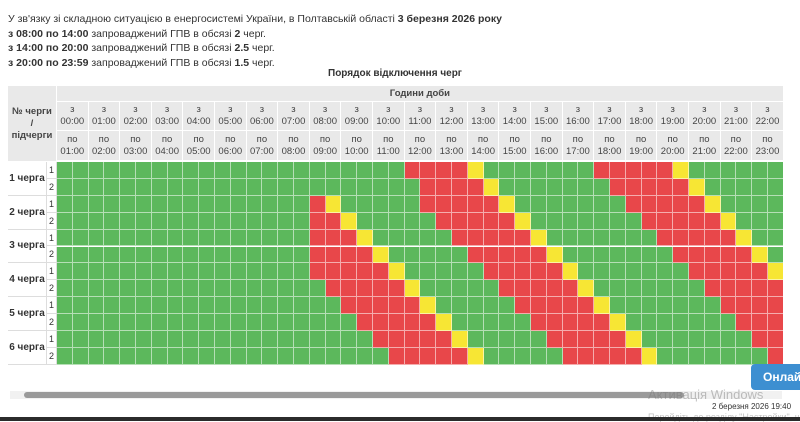 This screenshot has height=422, width=800. What do you see at coordinates (578, 151) in the screenshot?
I see `to-time: 17:00` at bounding box center [578, 151].